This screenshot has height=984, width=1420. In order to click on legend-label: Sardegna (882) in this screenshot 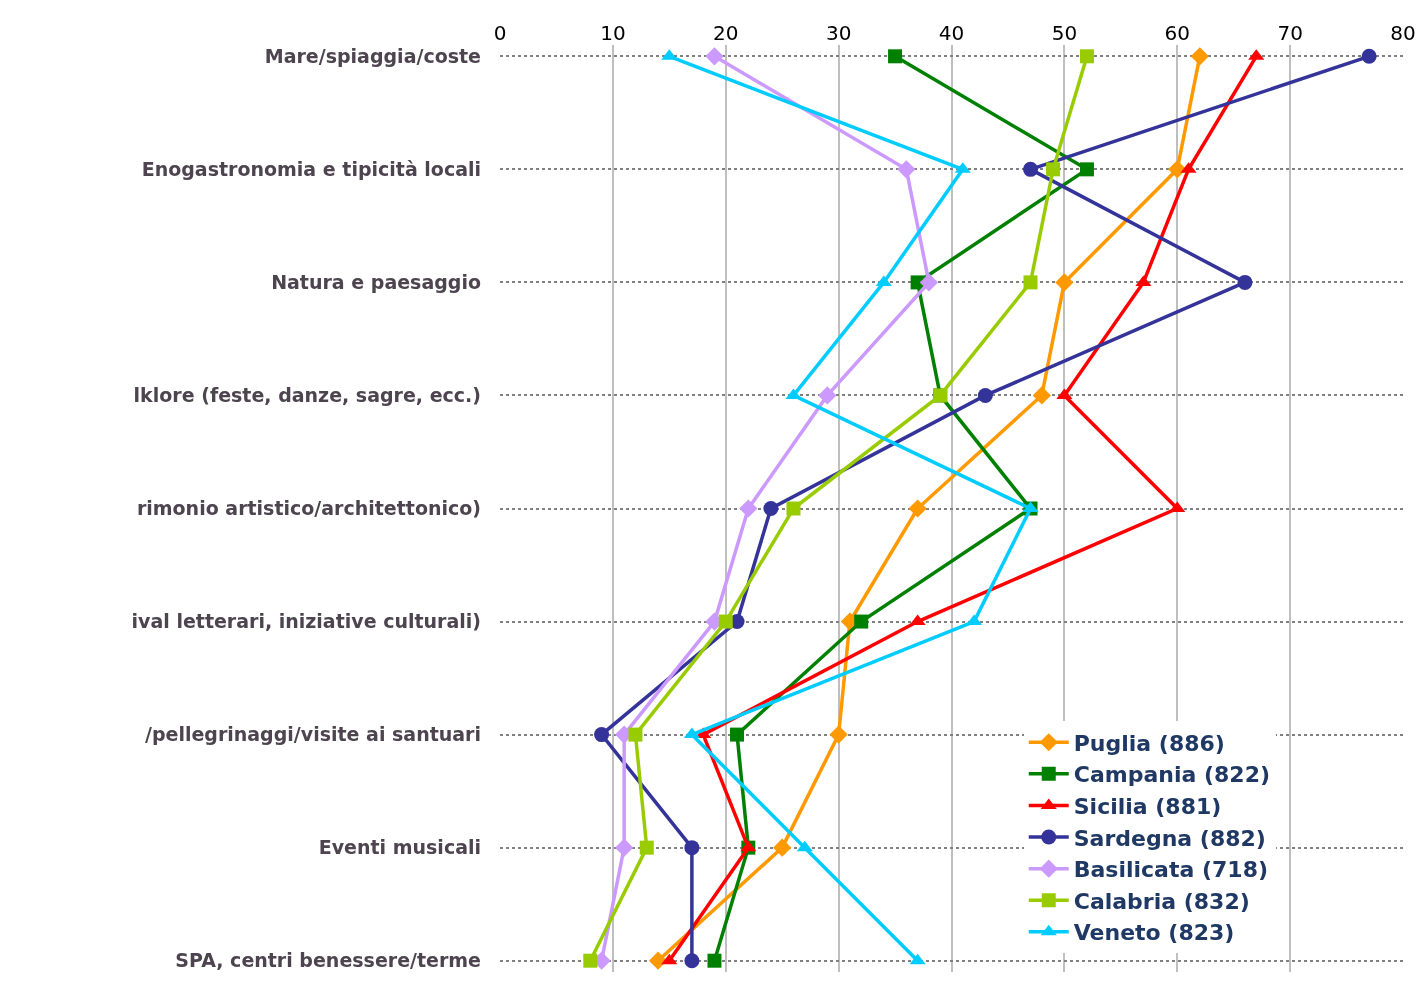, I will do `click(1169, 838)`.